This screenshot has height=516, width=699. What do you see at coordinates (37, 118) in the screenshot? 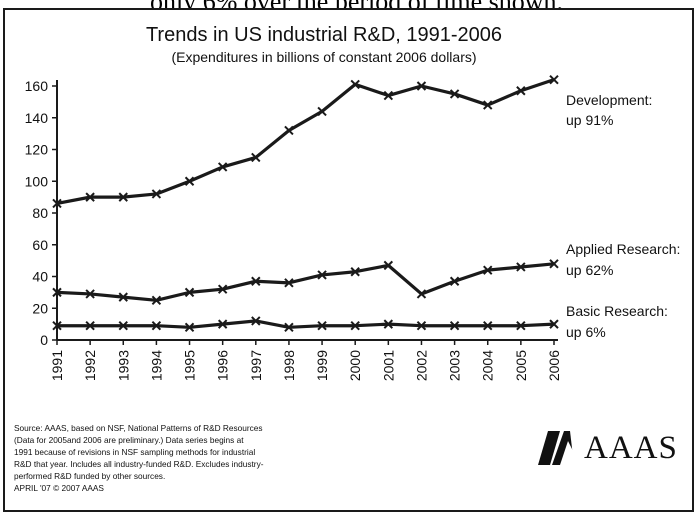
I see `y-tick-label: 140` at bounding box center [37, 118].